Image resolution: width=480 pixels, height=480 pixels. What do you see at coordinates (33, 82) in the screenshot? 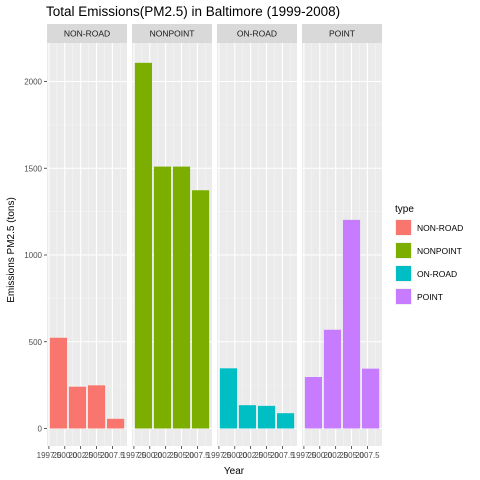
I see `y-tick-label: 2000` at bounding box center [33, 82].